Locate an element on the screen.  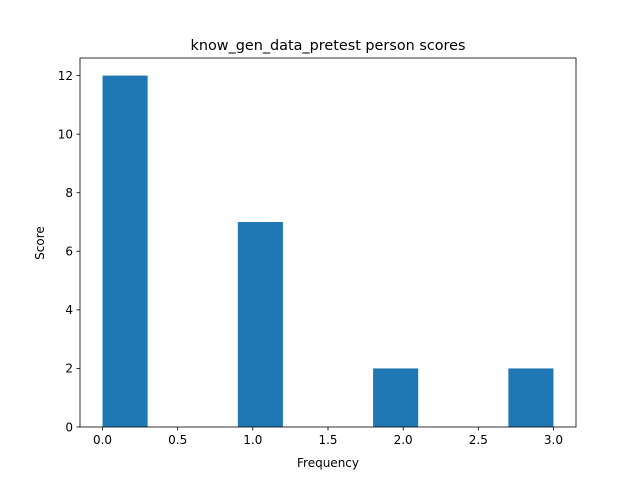
y-tick-label: 6 is located at coordinates (69, 252).